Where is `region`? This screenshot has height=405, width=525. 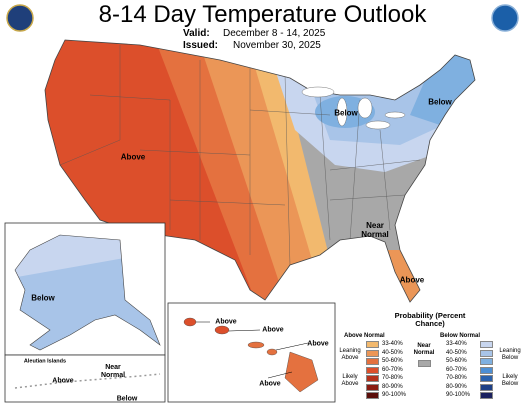
region is located at coordinates (87, 257).